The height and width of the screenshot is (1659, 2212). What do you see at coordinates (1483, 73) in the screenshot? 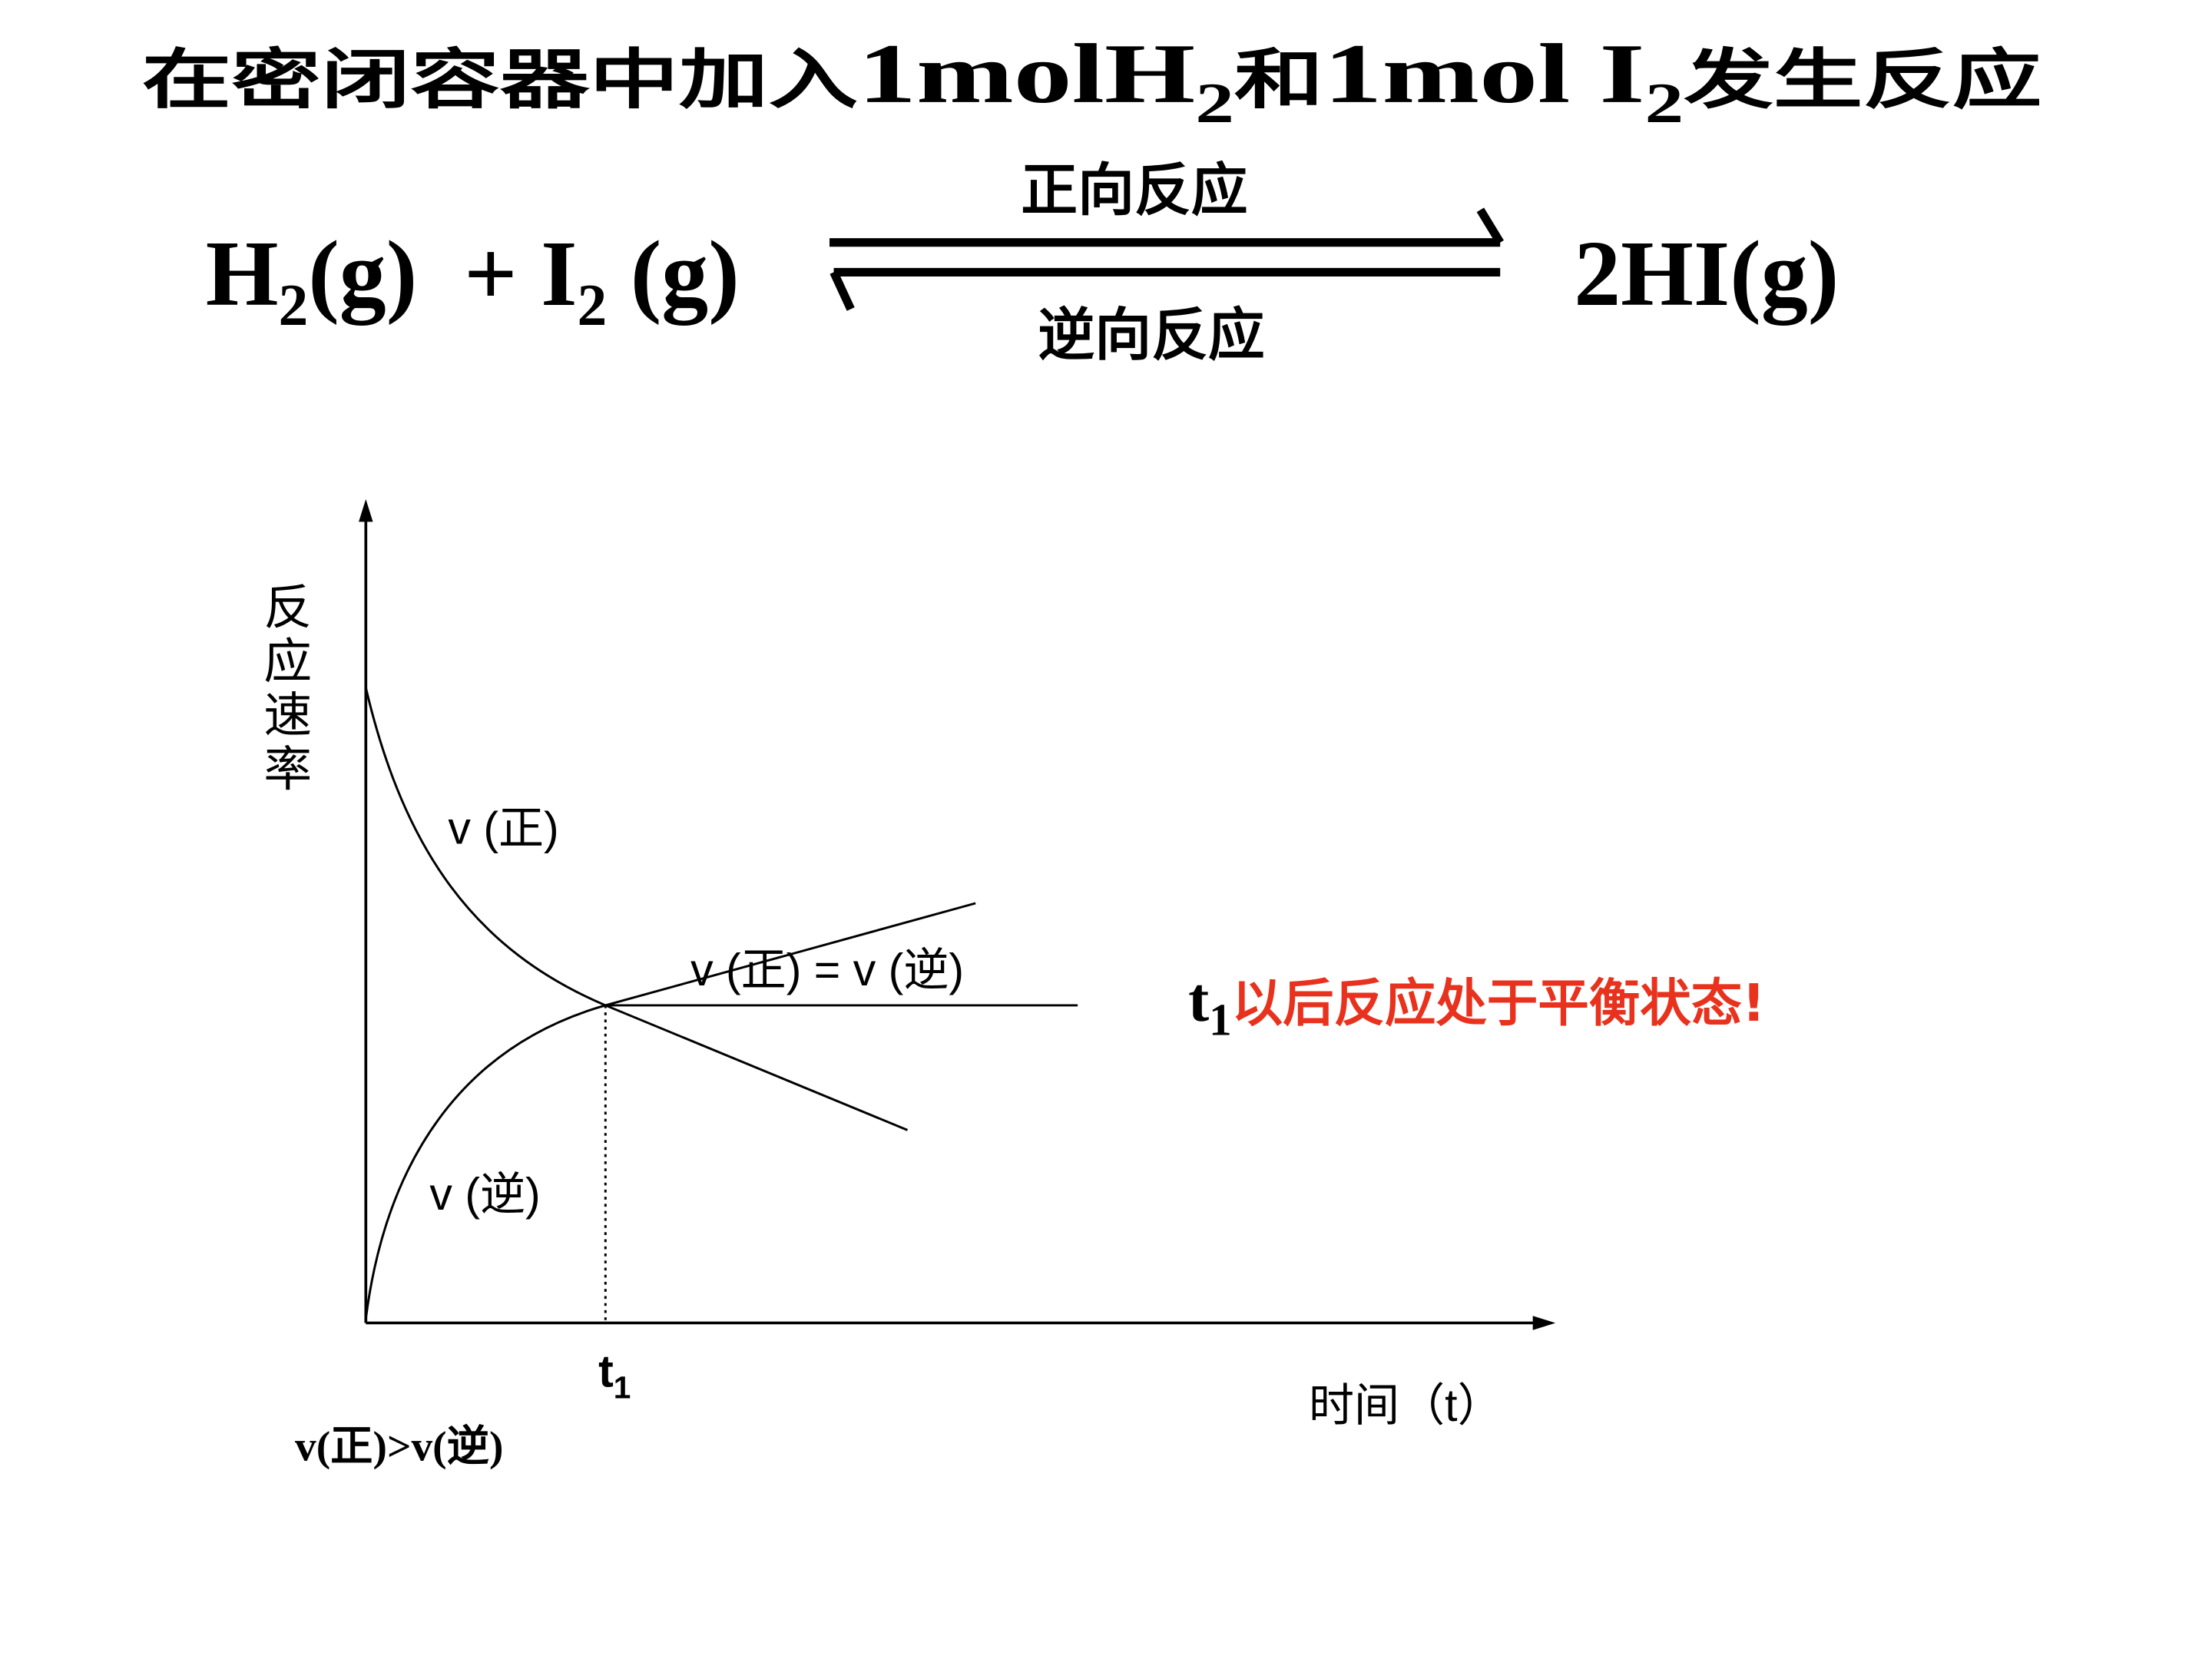
I see `title-part: 1mol I` at bounding box center [1483, 73].